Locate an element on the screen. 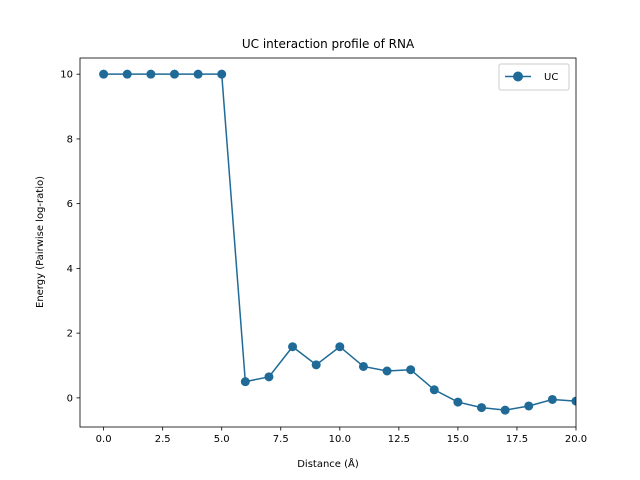 The image size is (640, 480). x-tick-label: 0.0 is located at coordinates (104, 439).